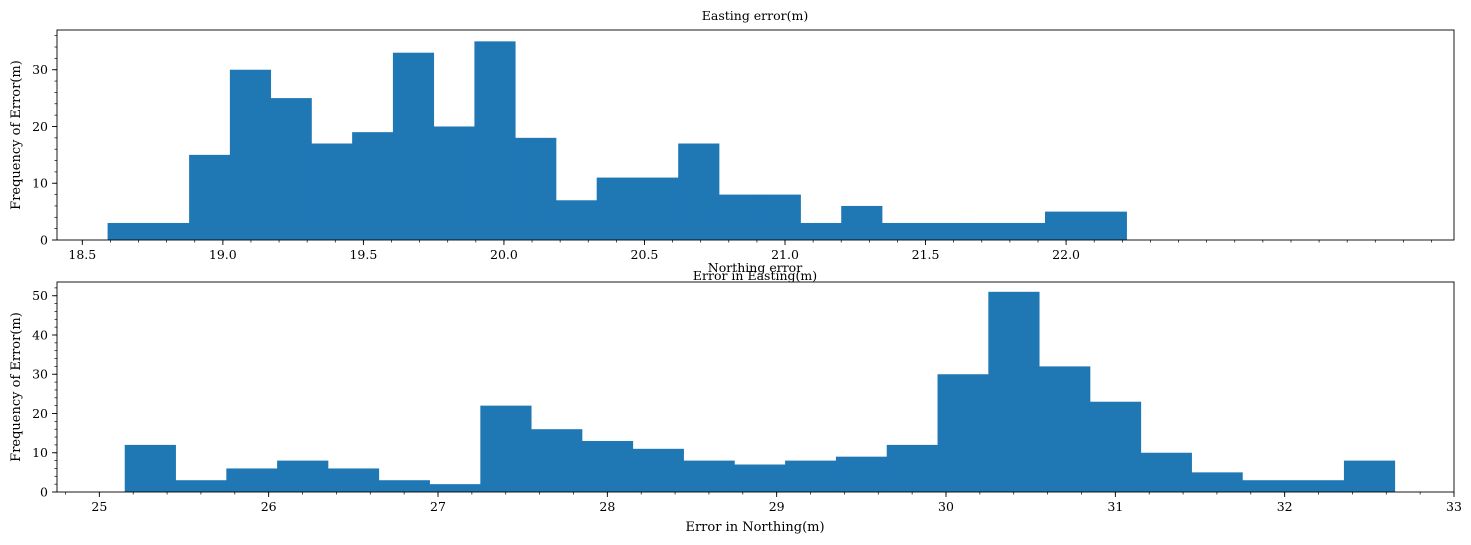  I want to click on easting-x-tick-label: 21.5, so click(926, 254).